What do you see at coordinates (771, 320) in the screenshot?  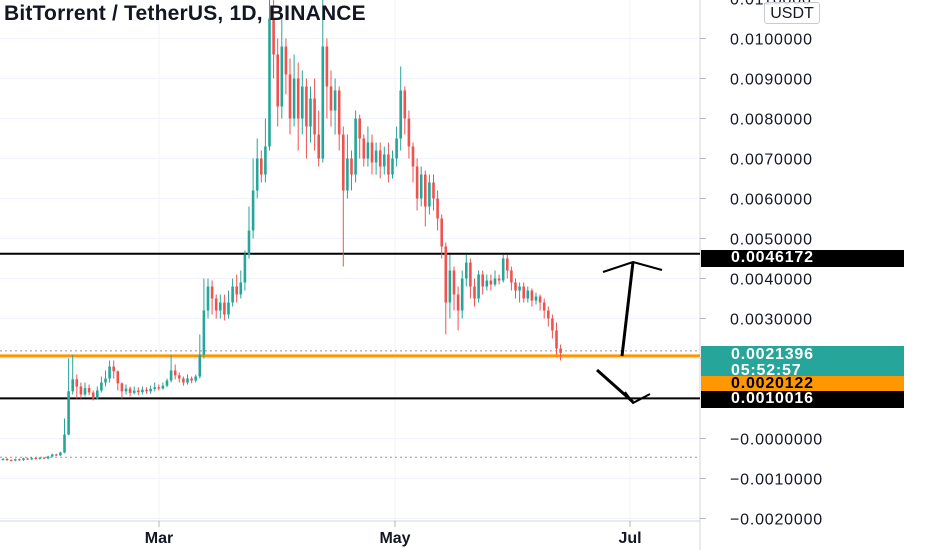 I see `price-tick-label: 0.0030000` at bounding box center [771, 320].